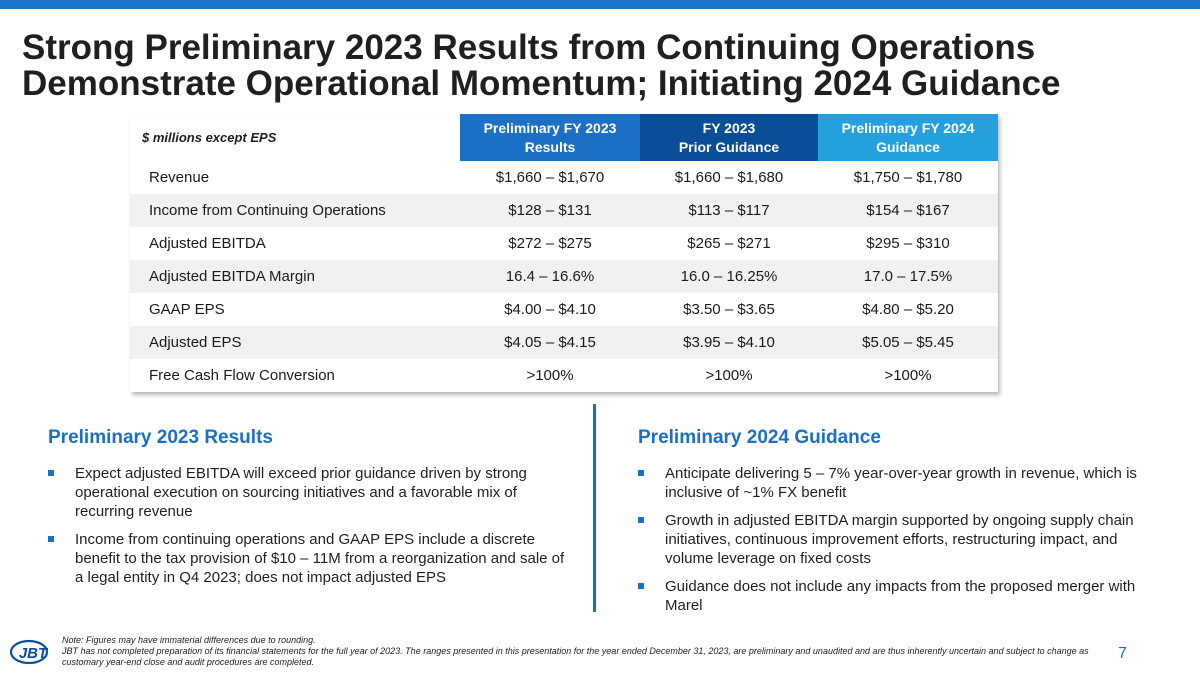  What do you see at coordinates (295, 243) in the screenshot?
I see `row-label: Adjusted EBITDA` at bounding box center [295, 243].